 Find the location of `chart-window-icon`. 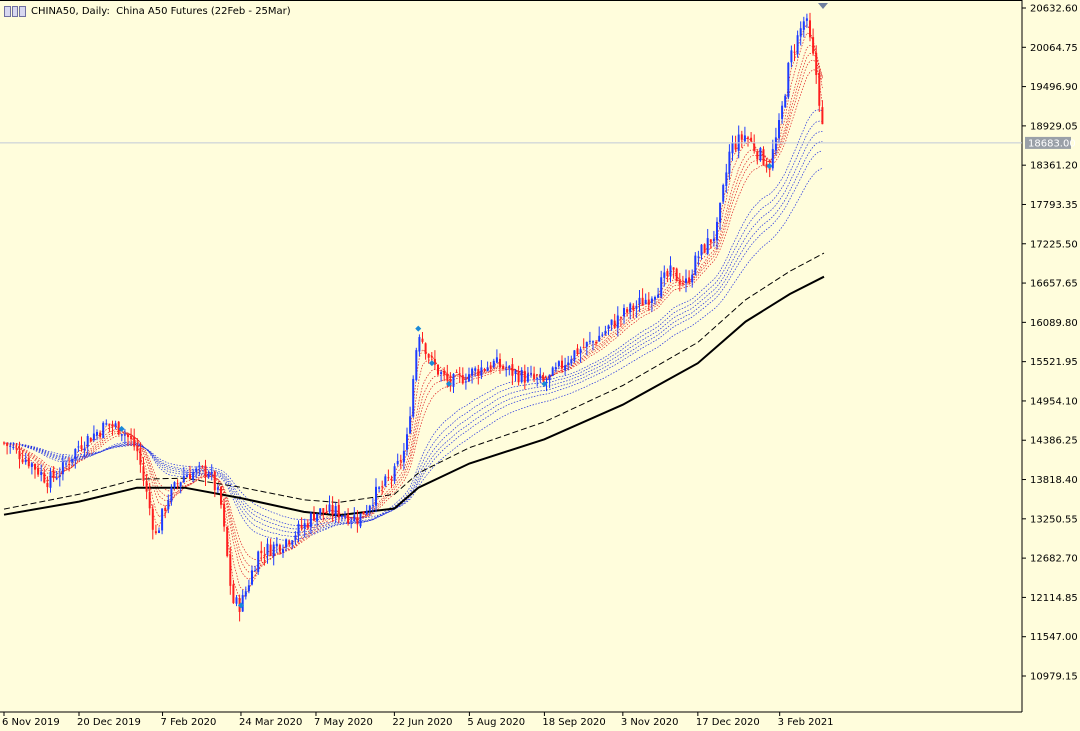

chart-window-icon is located at coordinates (15, 11).